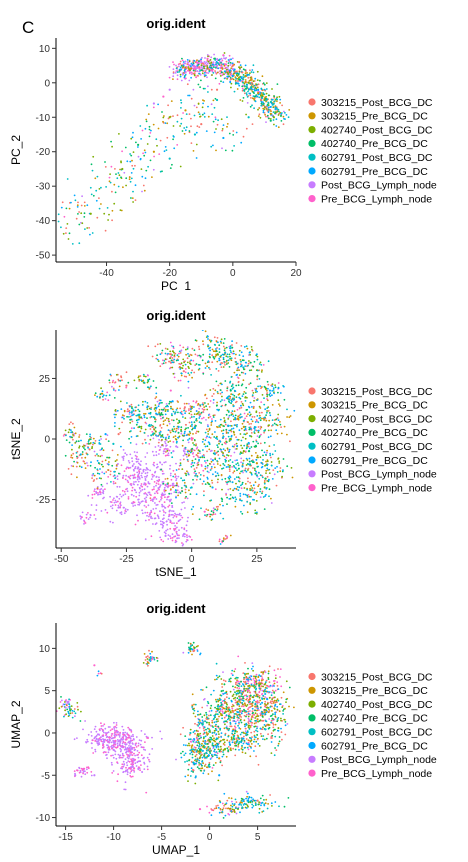  What do you see at coordinates (376, 488) in the screenshot?
I see `legend-label: Pre_BCG_Lymph_node` at bounding box center [376, 488].